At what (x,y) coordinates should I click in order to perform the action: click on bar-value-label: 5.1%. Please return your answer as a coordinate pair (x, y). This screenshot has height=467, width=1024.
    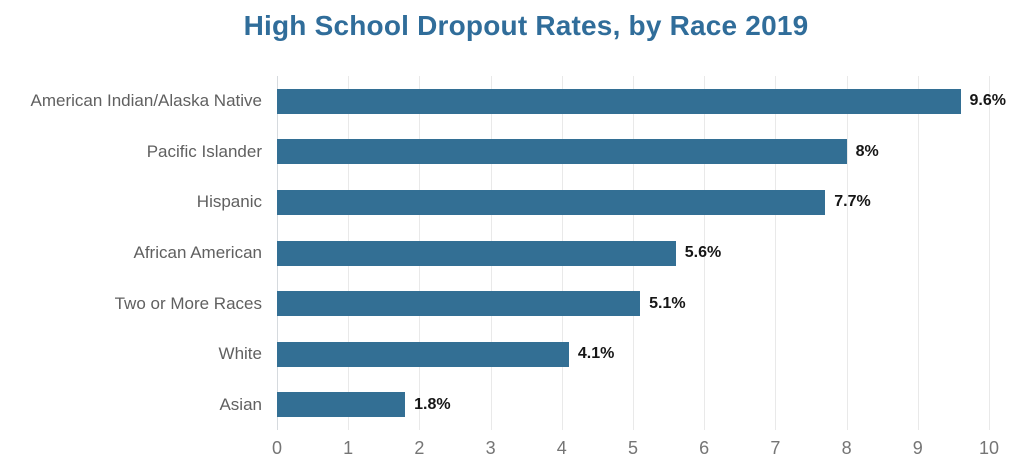
    Looking at the image, I should click on (667, 303).